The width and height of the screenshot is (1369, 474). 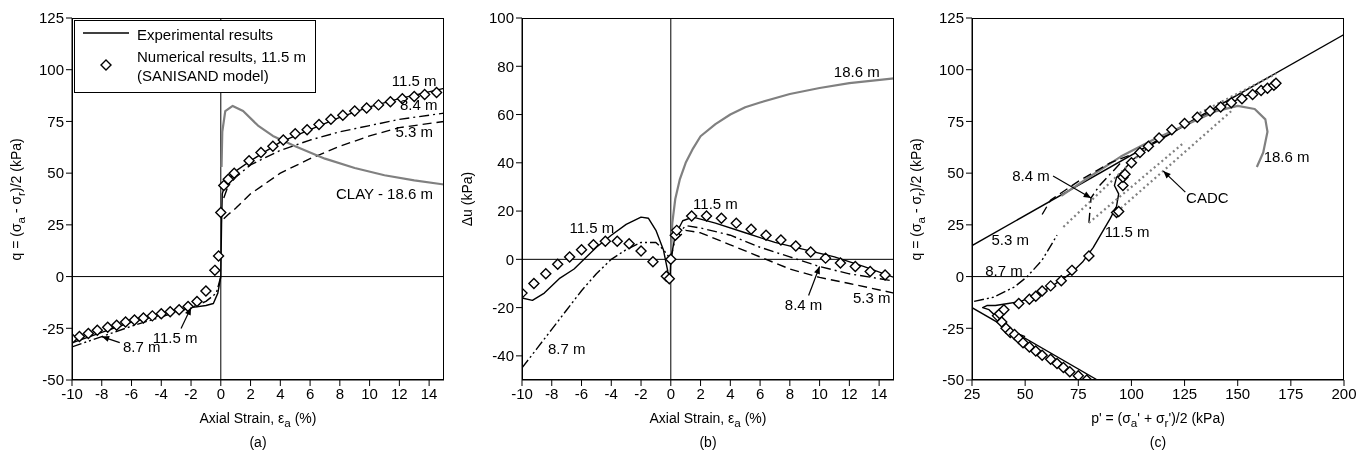 I want to click on y-tick-label: -20, so click(x=503, y=307).